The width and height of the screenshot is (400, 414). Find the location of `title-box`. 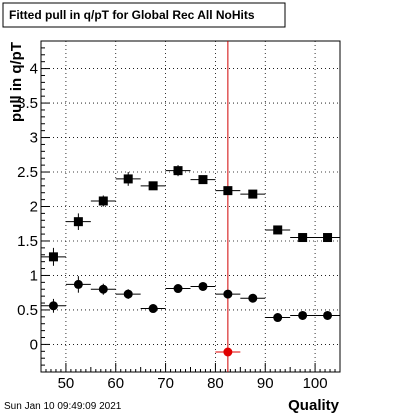

title-box is located at coordinates (144, 15).